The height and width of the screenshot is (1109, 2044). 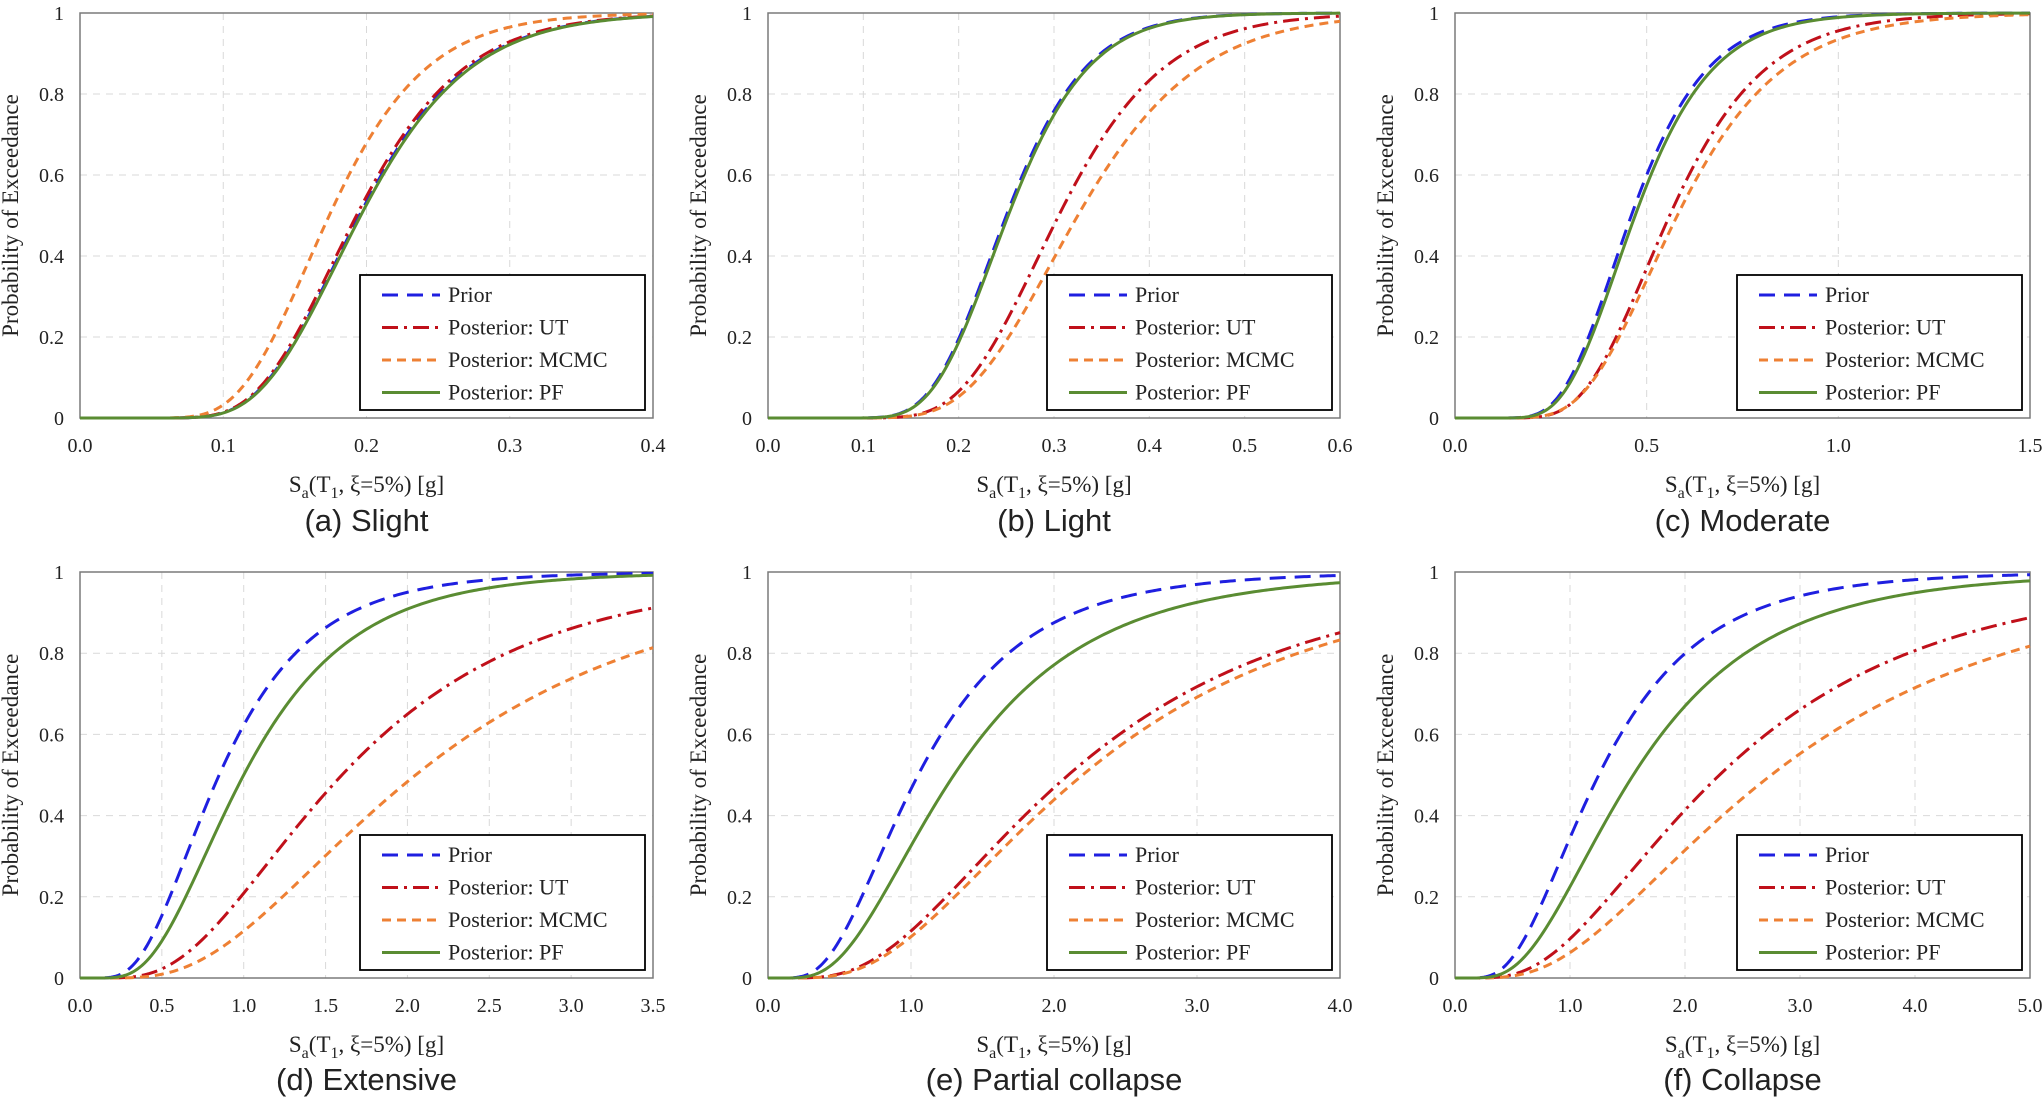 I want to click on x-tick-label: 5.0, so click(x=2030, y=1006).